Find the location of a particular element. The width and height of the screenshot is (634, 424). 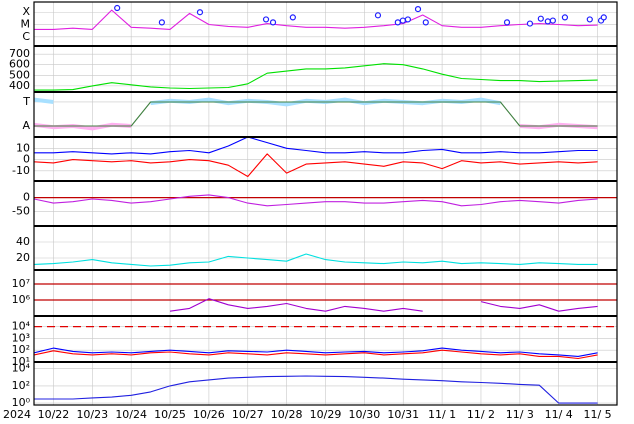

x-tick-label: 11/ 4 is located at coordinates (559, 414).